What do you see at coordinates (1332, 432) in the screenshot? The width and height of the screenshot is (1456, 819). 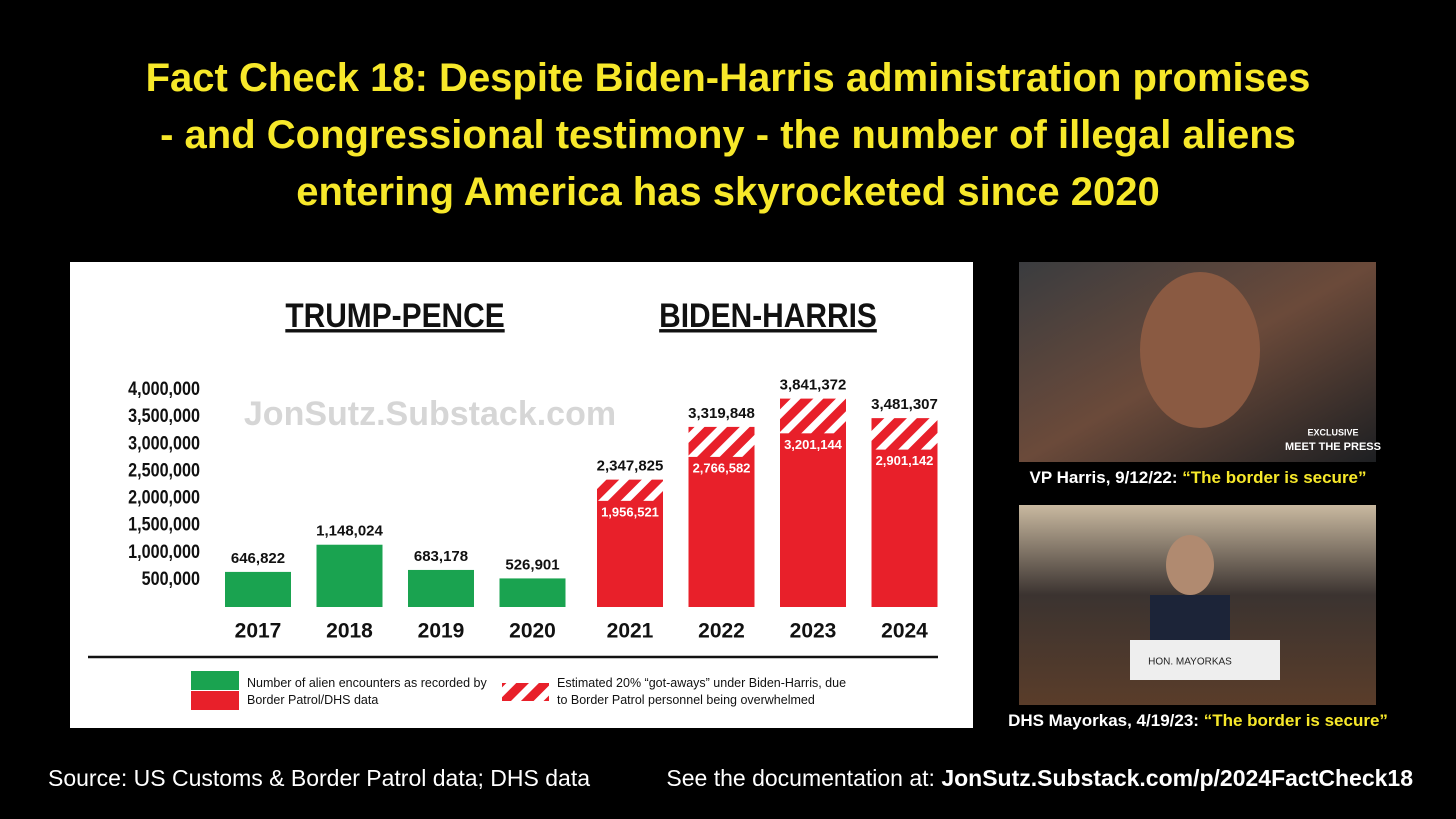 I see `photo-overlay: EXCLUSIVE` at bounding box center [1332, 432].